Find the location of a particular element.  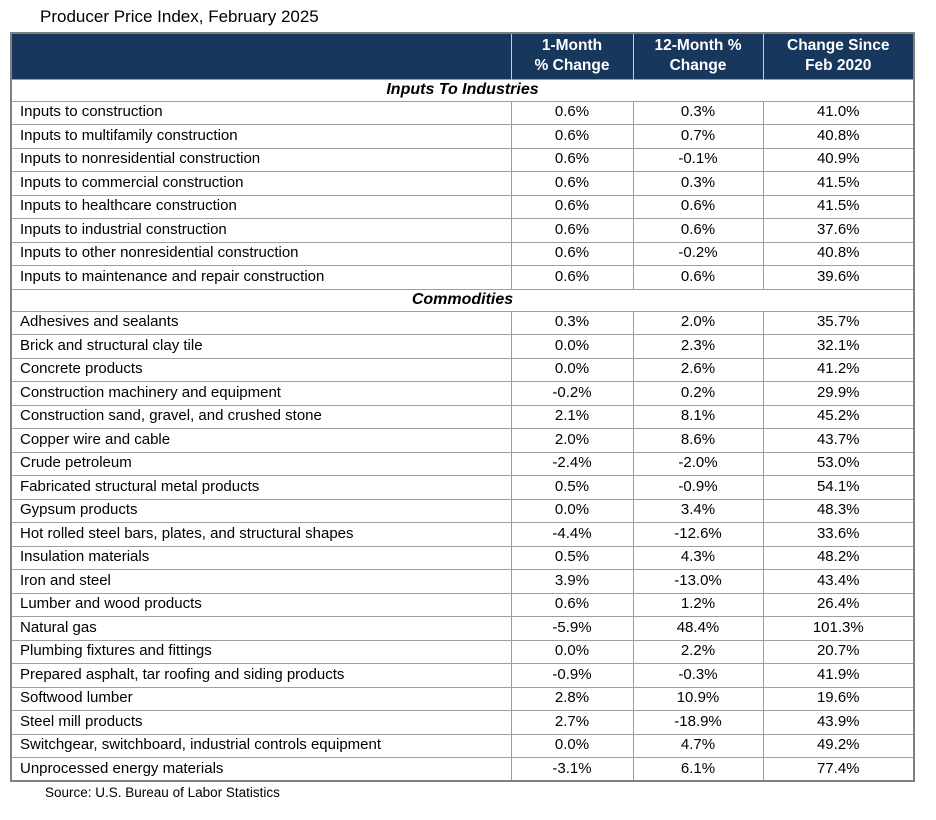

table-row: Crude petroleum -2.4% -2.0% 53.0% is located at coordinates (462, 463).